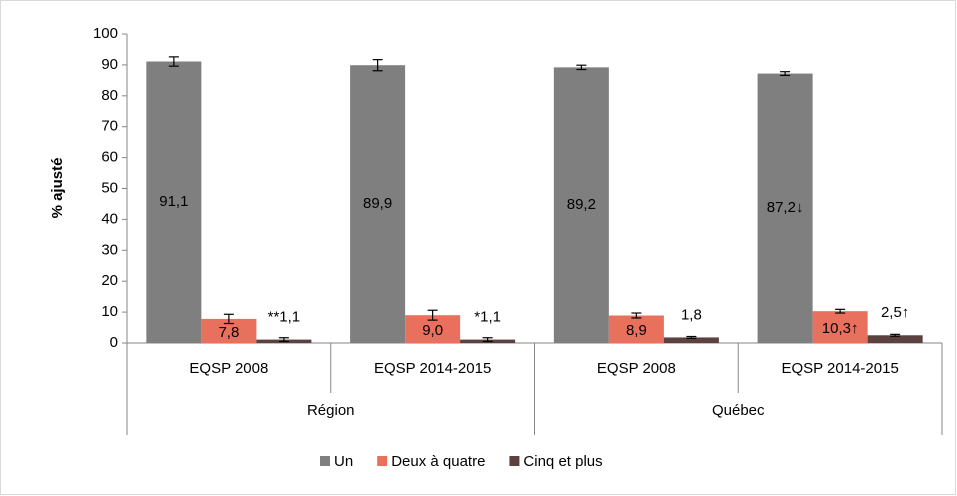  I want to click on y-tick-label: 20, so click(109, 280).